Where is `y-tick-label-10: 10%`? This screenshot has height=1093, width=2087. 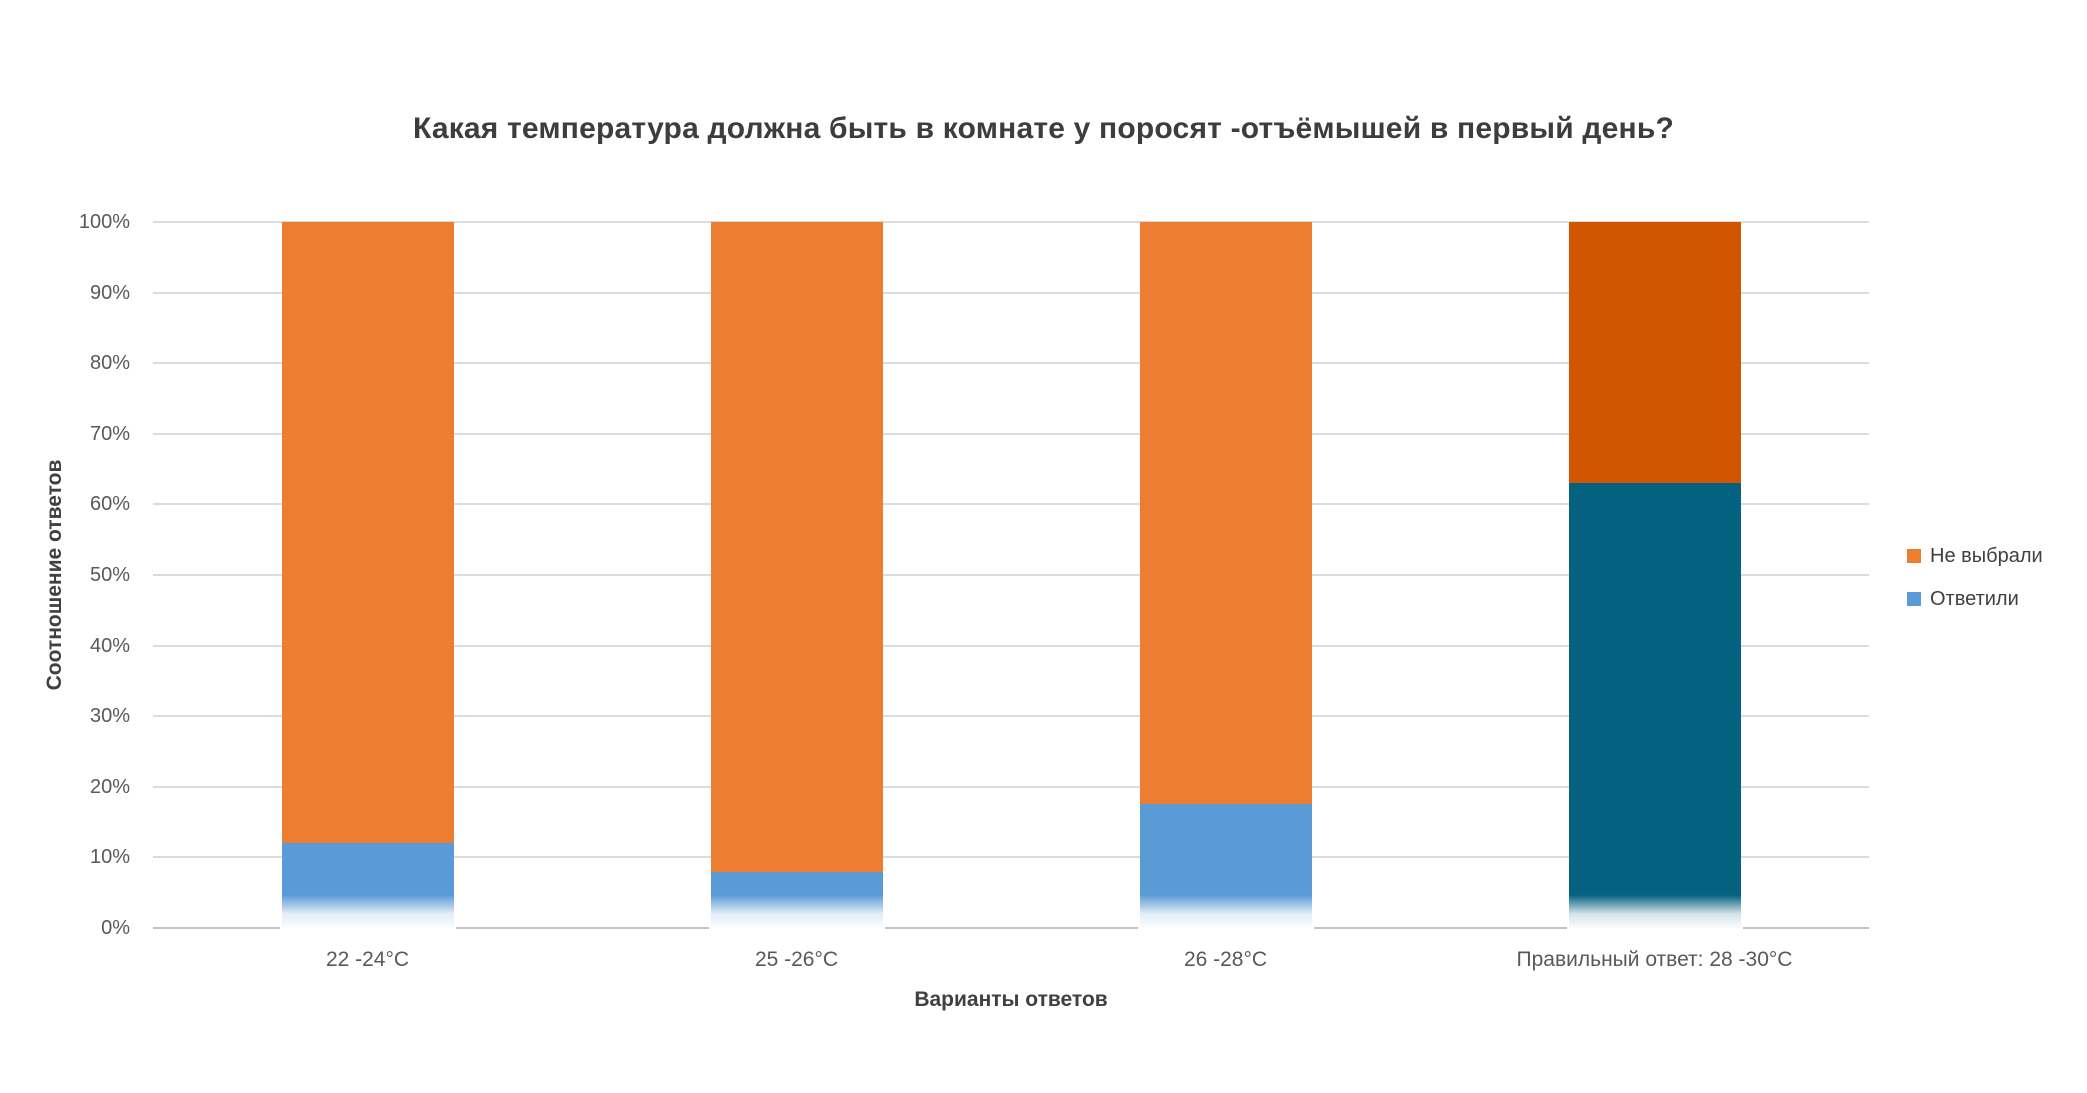
y-tick-label-10: 10% is located at coordinates (109, 857).